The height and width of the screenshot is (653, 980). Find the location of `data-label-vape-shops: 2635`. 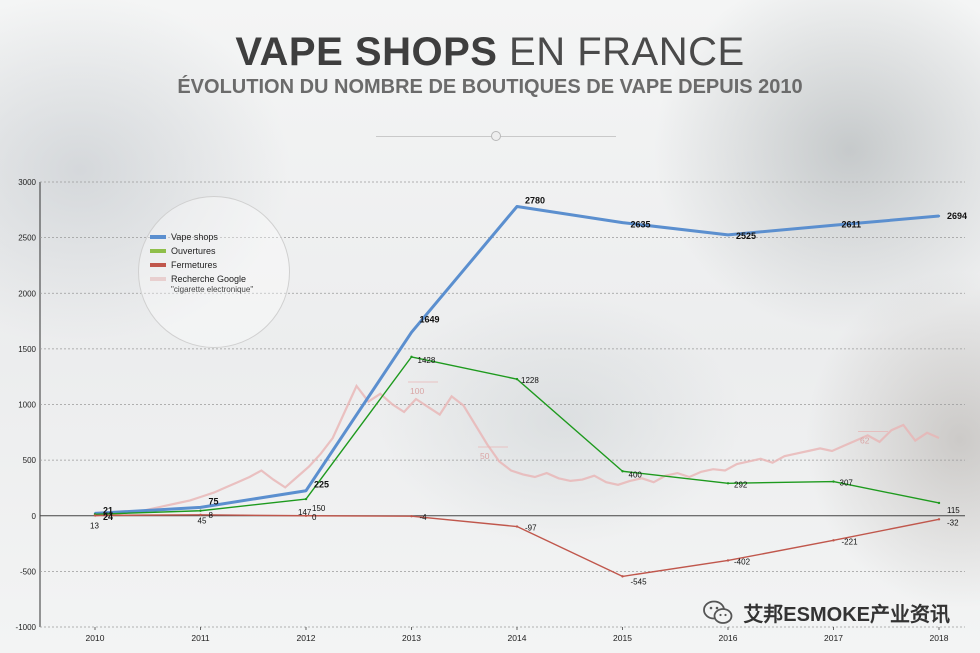

data-label-vape-shops: 2635 is located at coordinates (641, 225).